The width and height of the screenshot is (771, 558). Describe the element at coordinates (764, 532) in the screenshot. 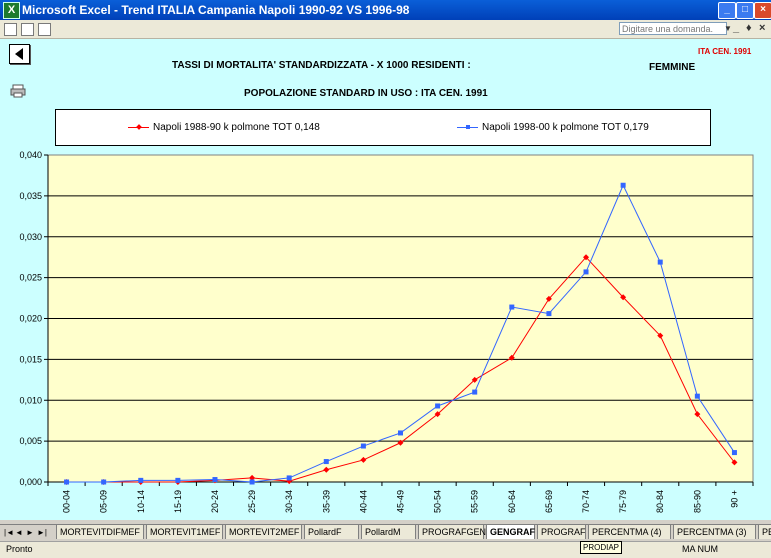

I see `sheet-tab: PERCEN` at that location.